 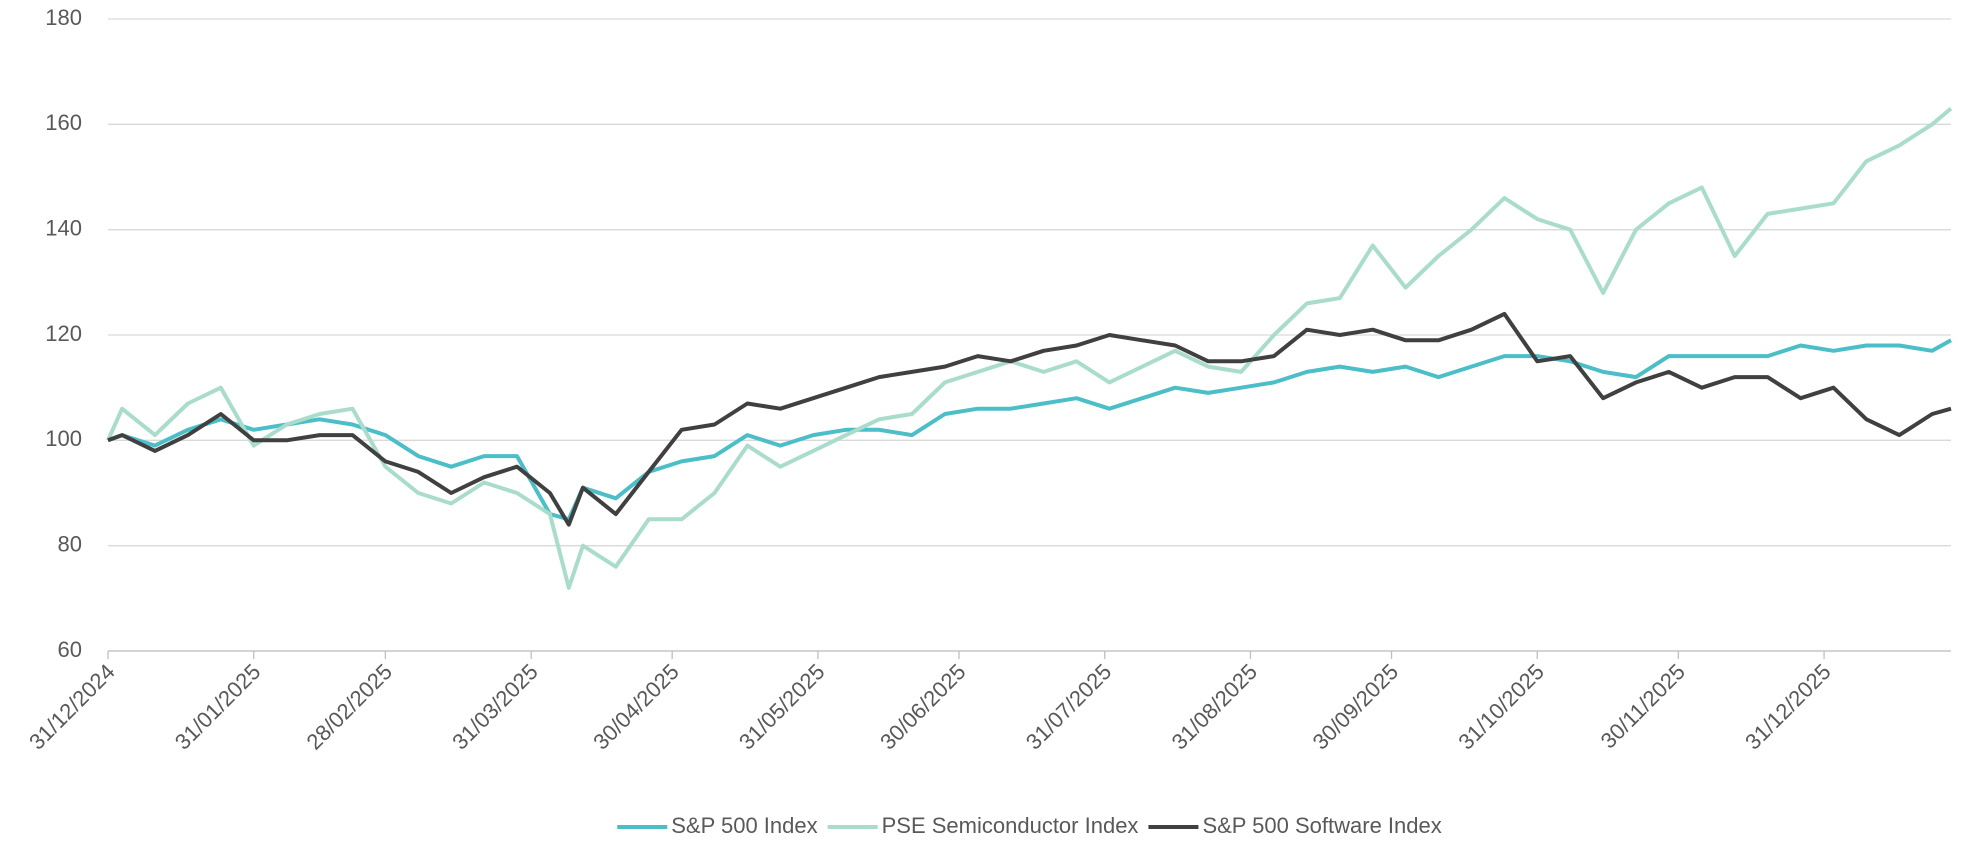 I want to click on y-tick-label: 140, so click(x=63, y=227).